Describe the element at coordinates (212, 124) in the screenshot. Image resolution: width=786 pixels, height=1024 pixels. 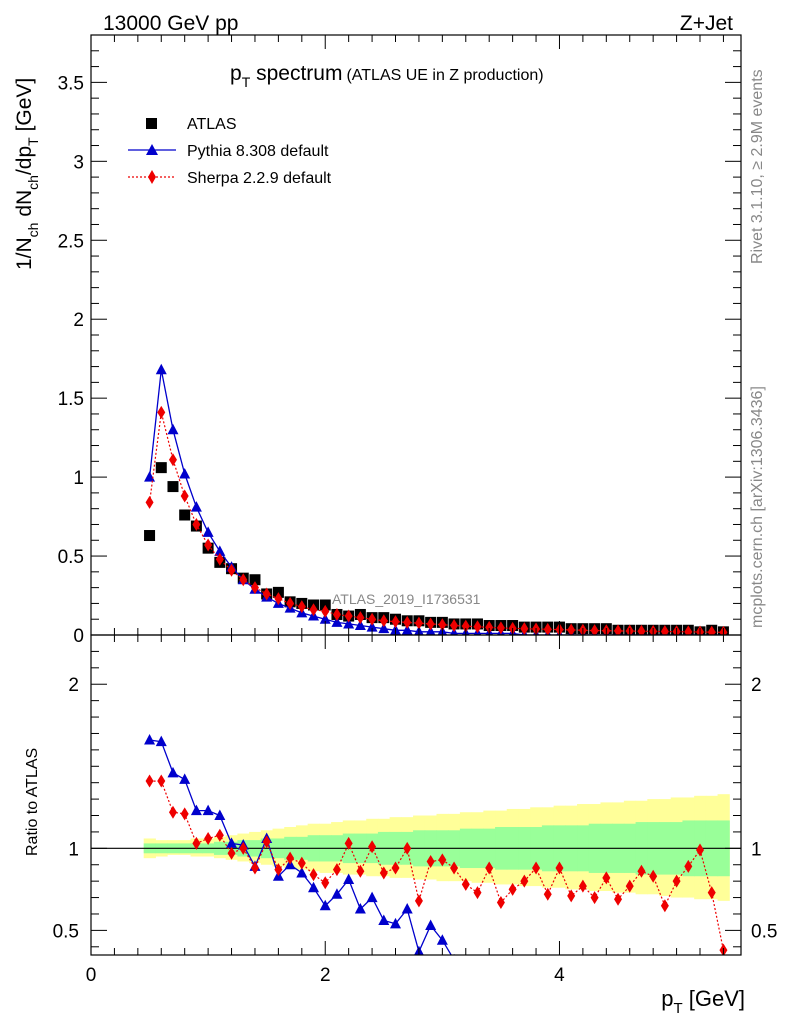
I see `legend-label-atlas: ATLAS` at that location.